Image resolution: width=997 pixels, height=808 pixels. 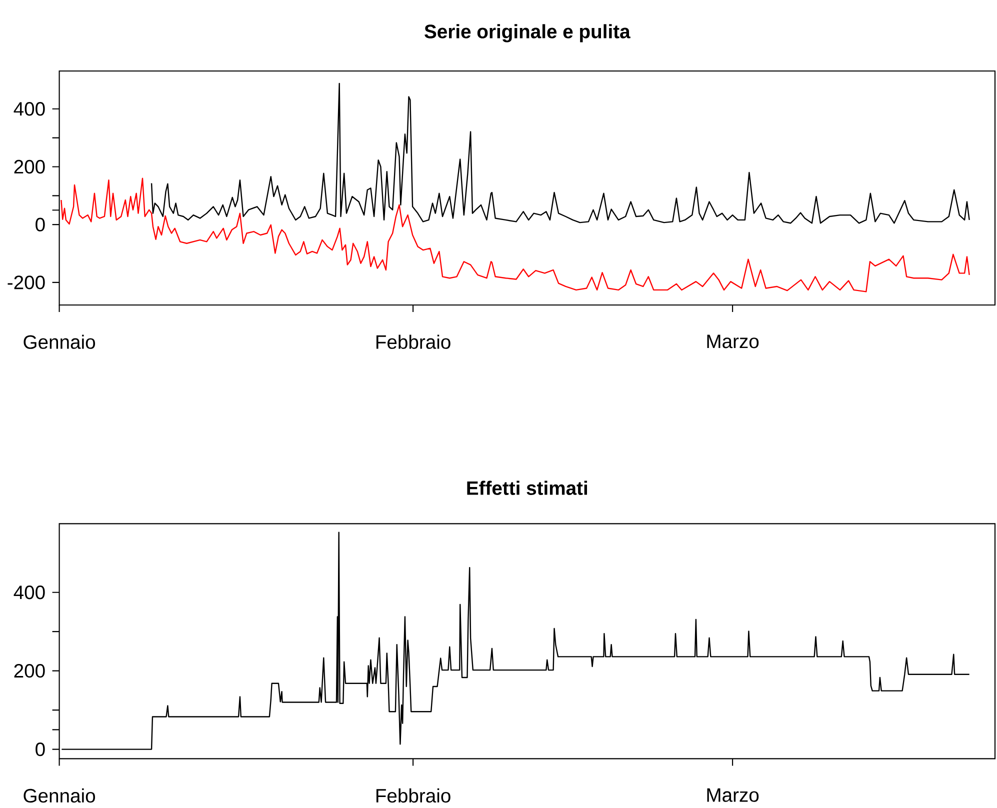 What do you see at coordinates (527, 33) in the screenshot?
I see `chart-title: Serie originale e pulita` at bounding box center [527, 33].